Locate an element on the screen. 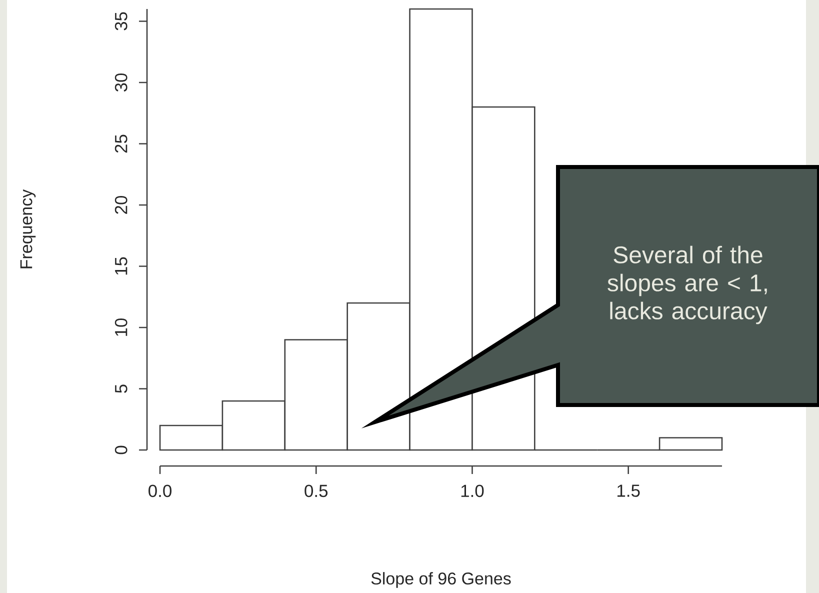 This screenshot has width=819, height=593. y-tick-label: 15 is located at coordinates (121, 266).